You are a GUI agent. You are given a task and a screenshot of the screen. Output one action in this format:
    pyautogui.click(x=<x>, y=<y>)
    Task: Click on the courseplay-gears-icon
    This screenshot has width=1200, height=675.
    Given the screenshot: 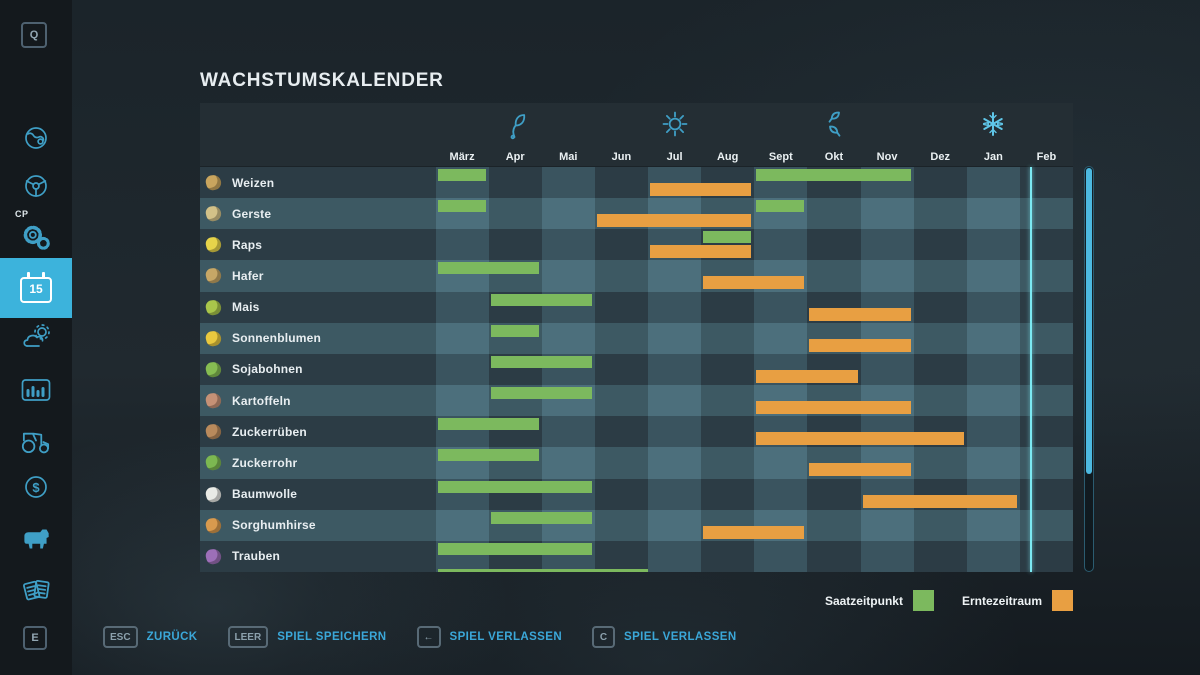 What is the action you would take?
    pyautogui.click(x=36, y=237)
    